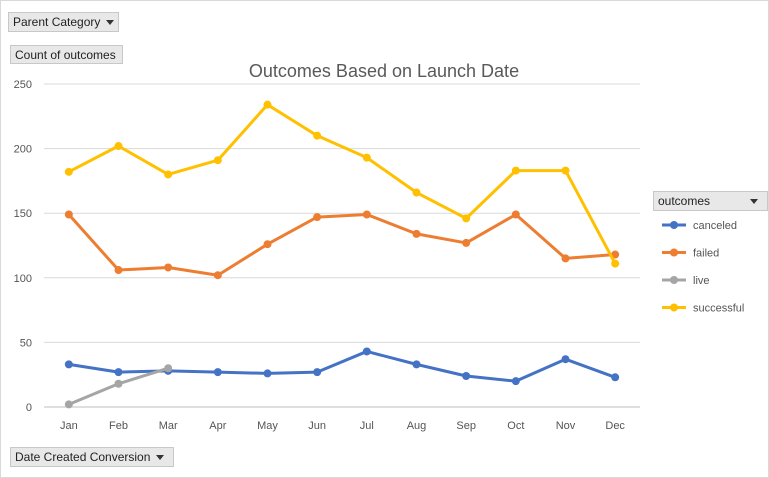 Image resolution: width=769 pixels, height=478 pixels. Describe the element at coordinates (23, 214) in the screenshot. I see `y-tick-label: 150` at that location.